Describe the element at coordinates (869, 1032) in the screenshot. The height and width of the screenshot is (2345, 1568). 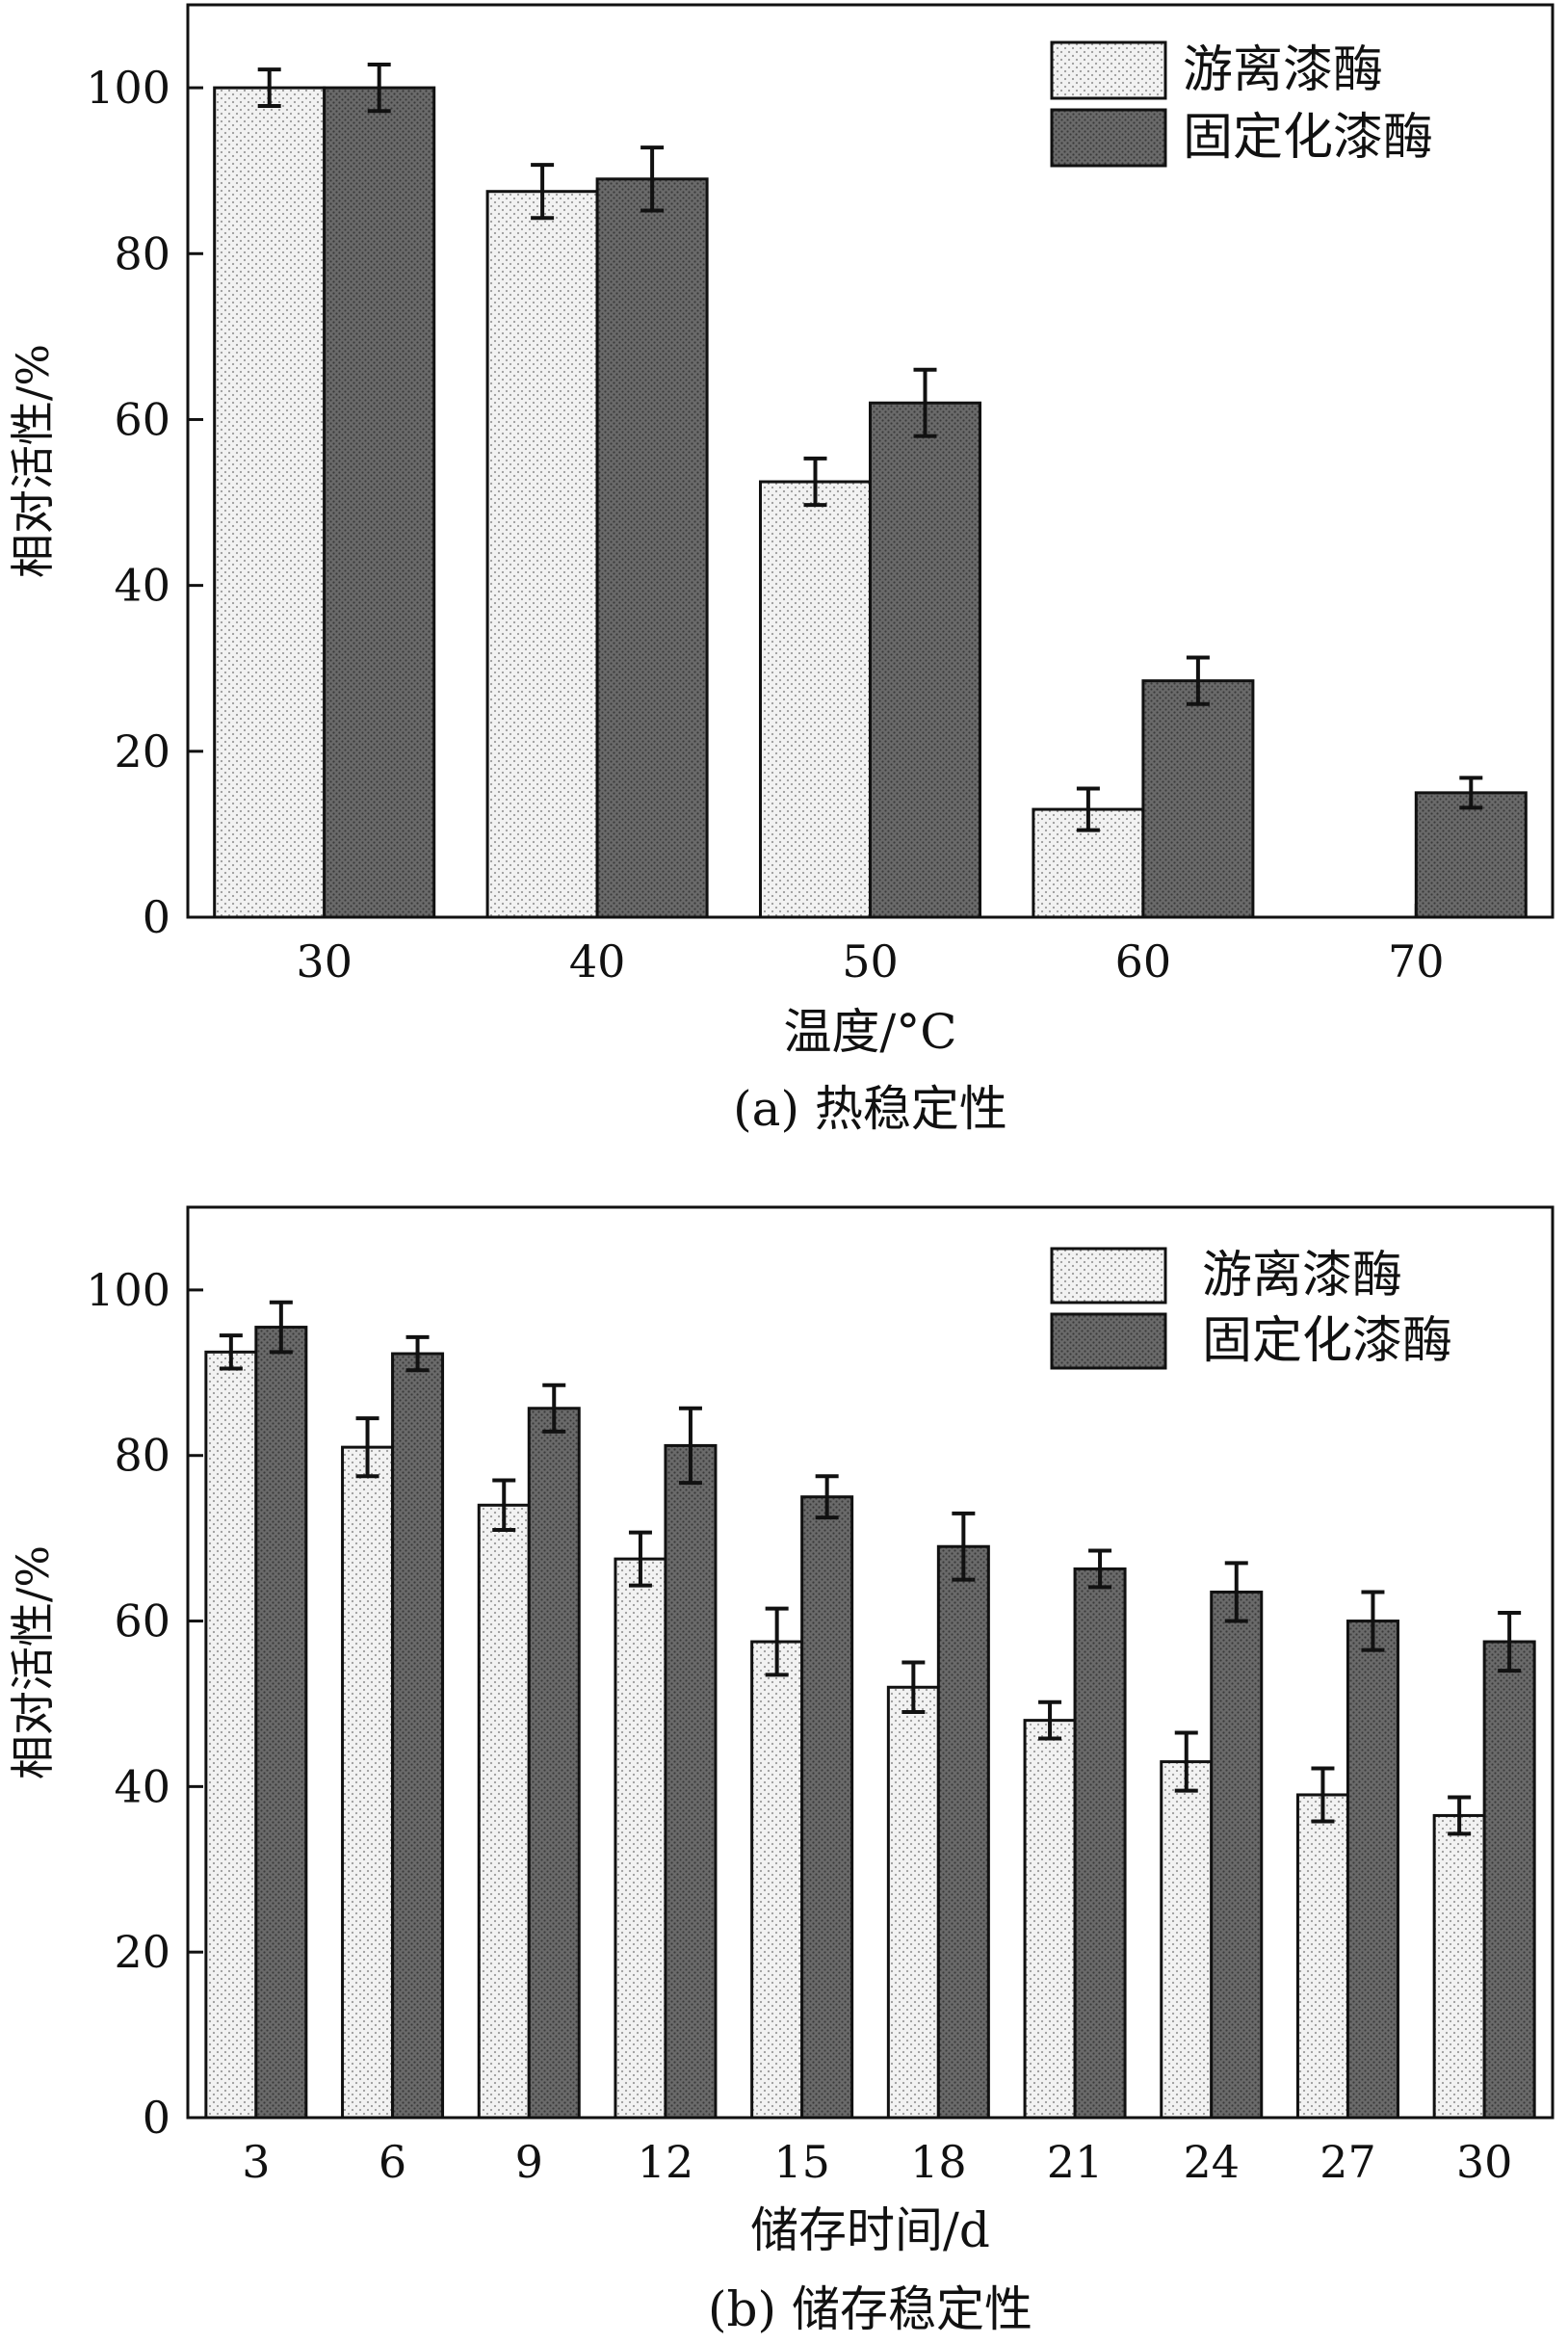
I see `x-axis-title: 温度/°C` at that location.